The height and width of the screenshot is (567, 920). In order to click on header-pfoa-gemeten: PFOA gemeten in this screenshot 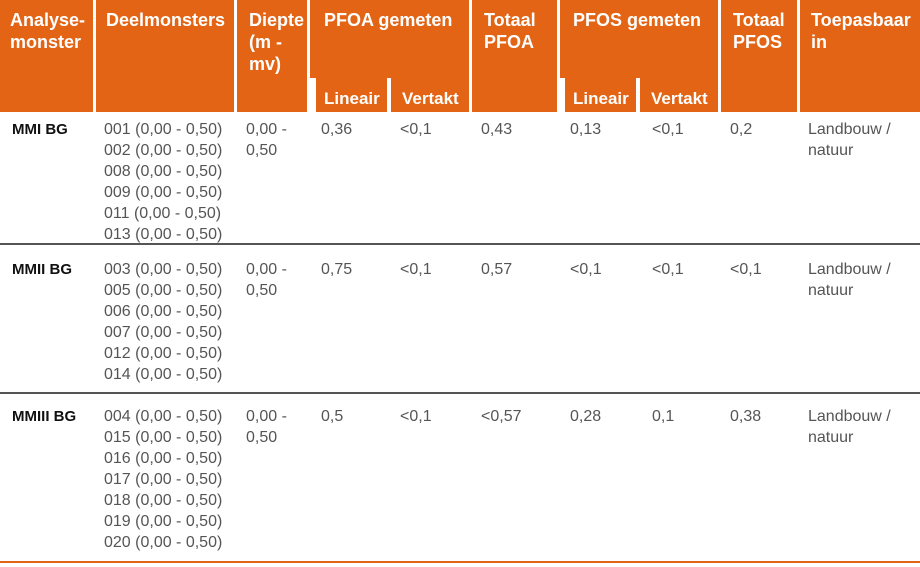, I will do `click(389, 39)`.